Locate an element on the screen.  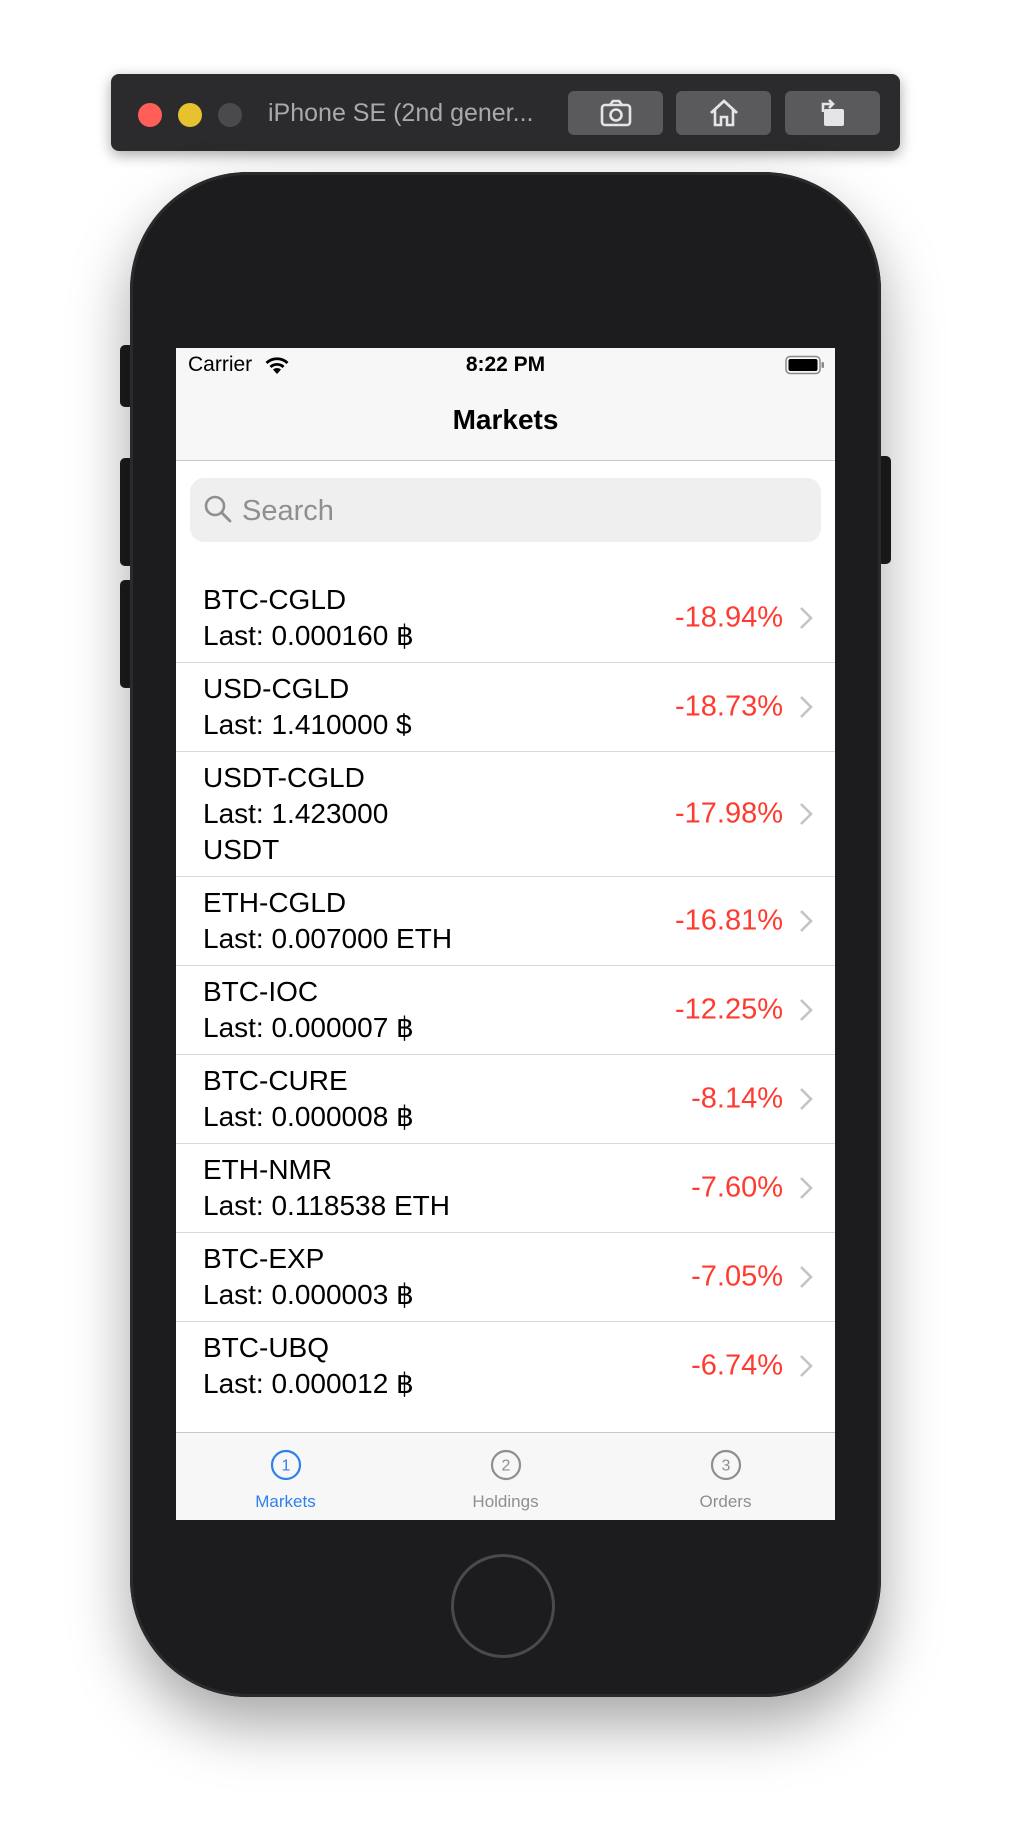
device-home-button is located at coordinates (503, 1606).